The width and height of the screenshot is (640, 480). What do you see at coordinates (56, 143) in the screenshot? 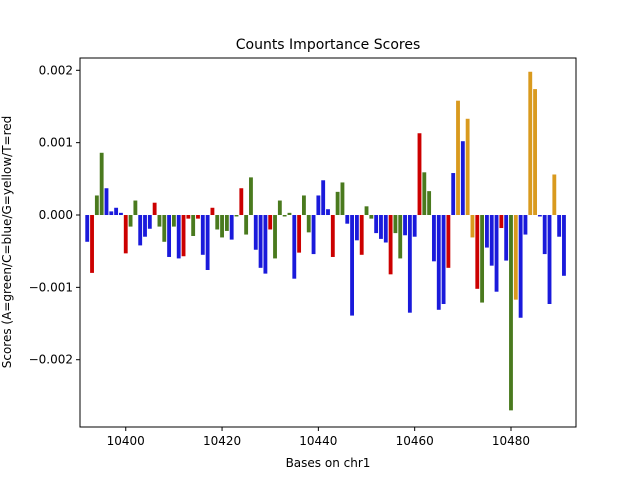
I see `y-tick-label: 0.001` at bounding box center [56, 143].